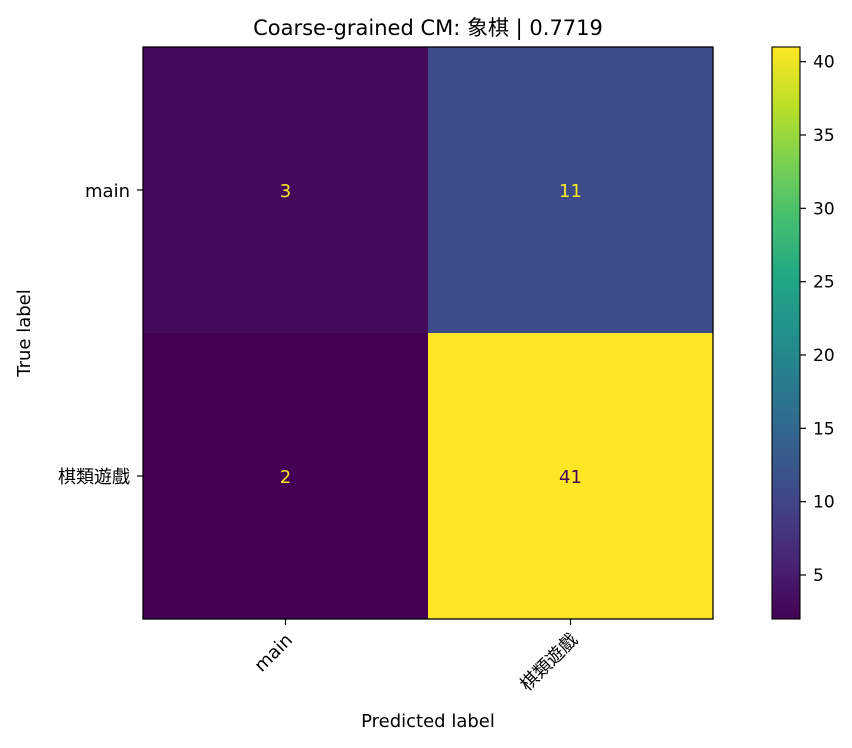 The height and width of the screenshot is (748, 852). Describe the element at coordinates (416, 657) in the screenshot. I see `x-axis-ticks: main 棋類遊戲` at that location.